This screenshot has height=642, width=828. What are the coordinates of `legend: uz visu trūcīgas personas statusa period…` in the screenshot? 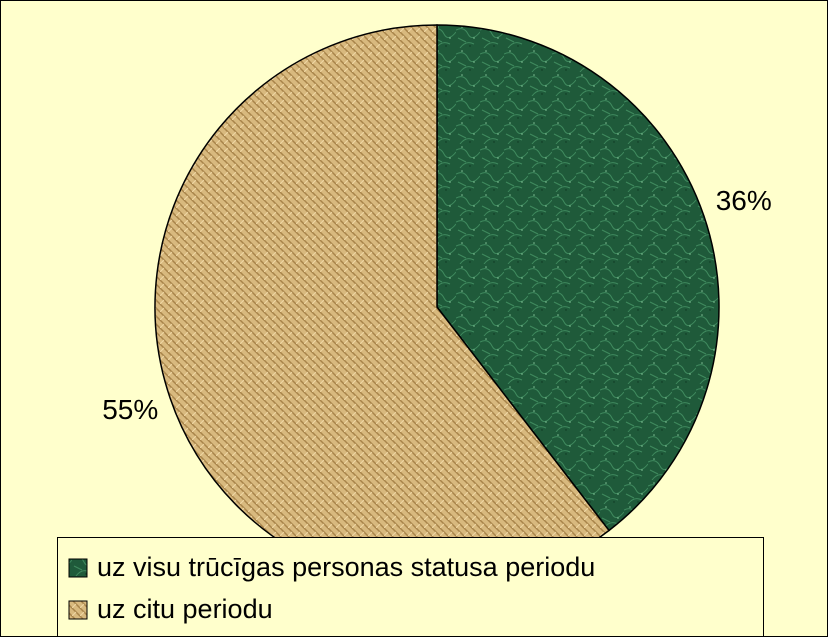 It's located at (410, 587).